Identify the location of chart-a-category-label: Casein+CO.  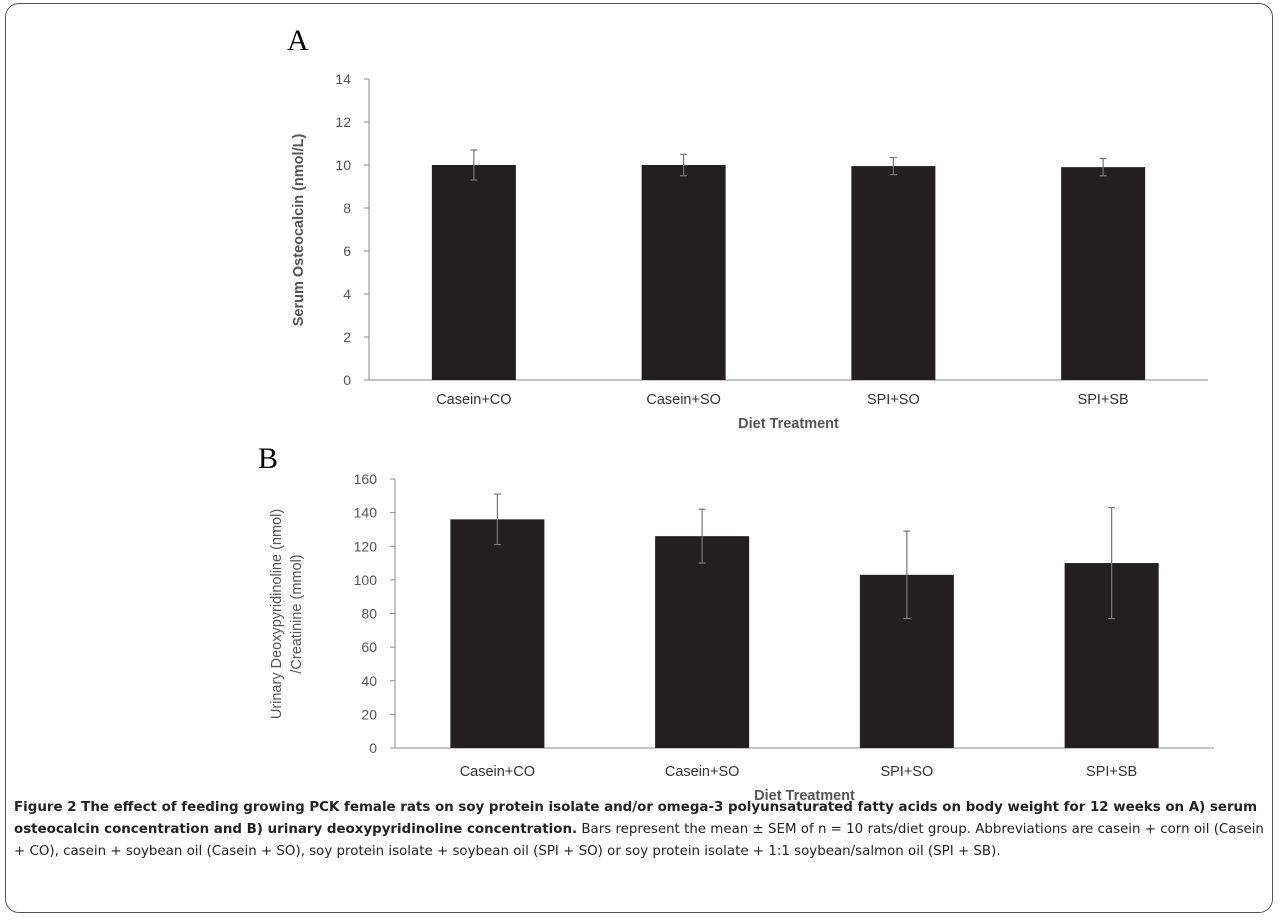
(473, 400).